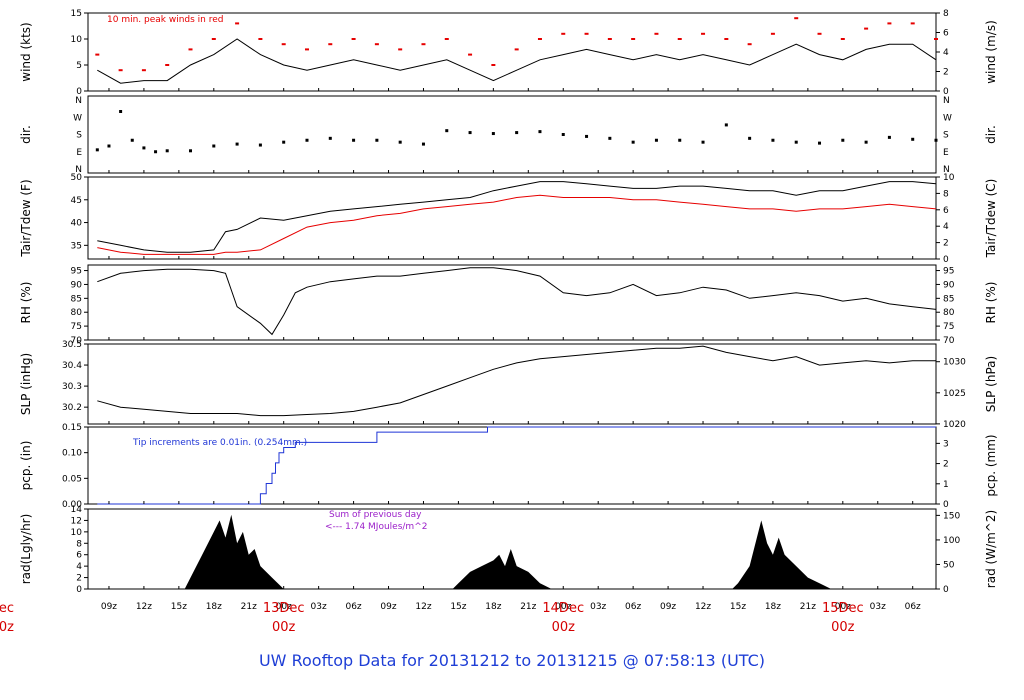  What do you see at coordinates (76, 327) in the screenshot?
I see `y-tick-label: 75` at bounding box center [76, 327].